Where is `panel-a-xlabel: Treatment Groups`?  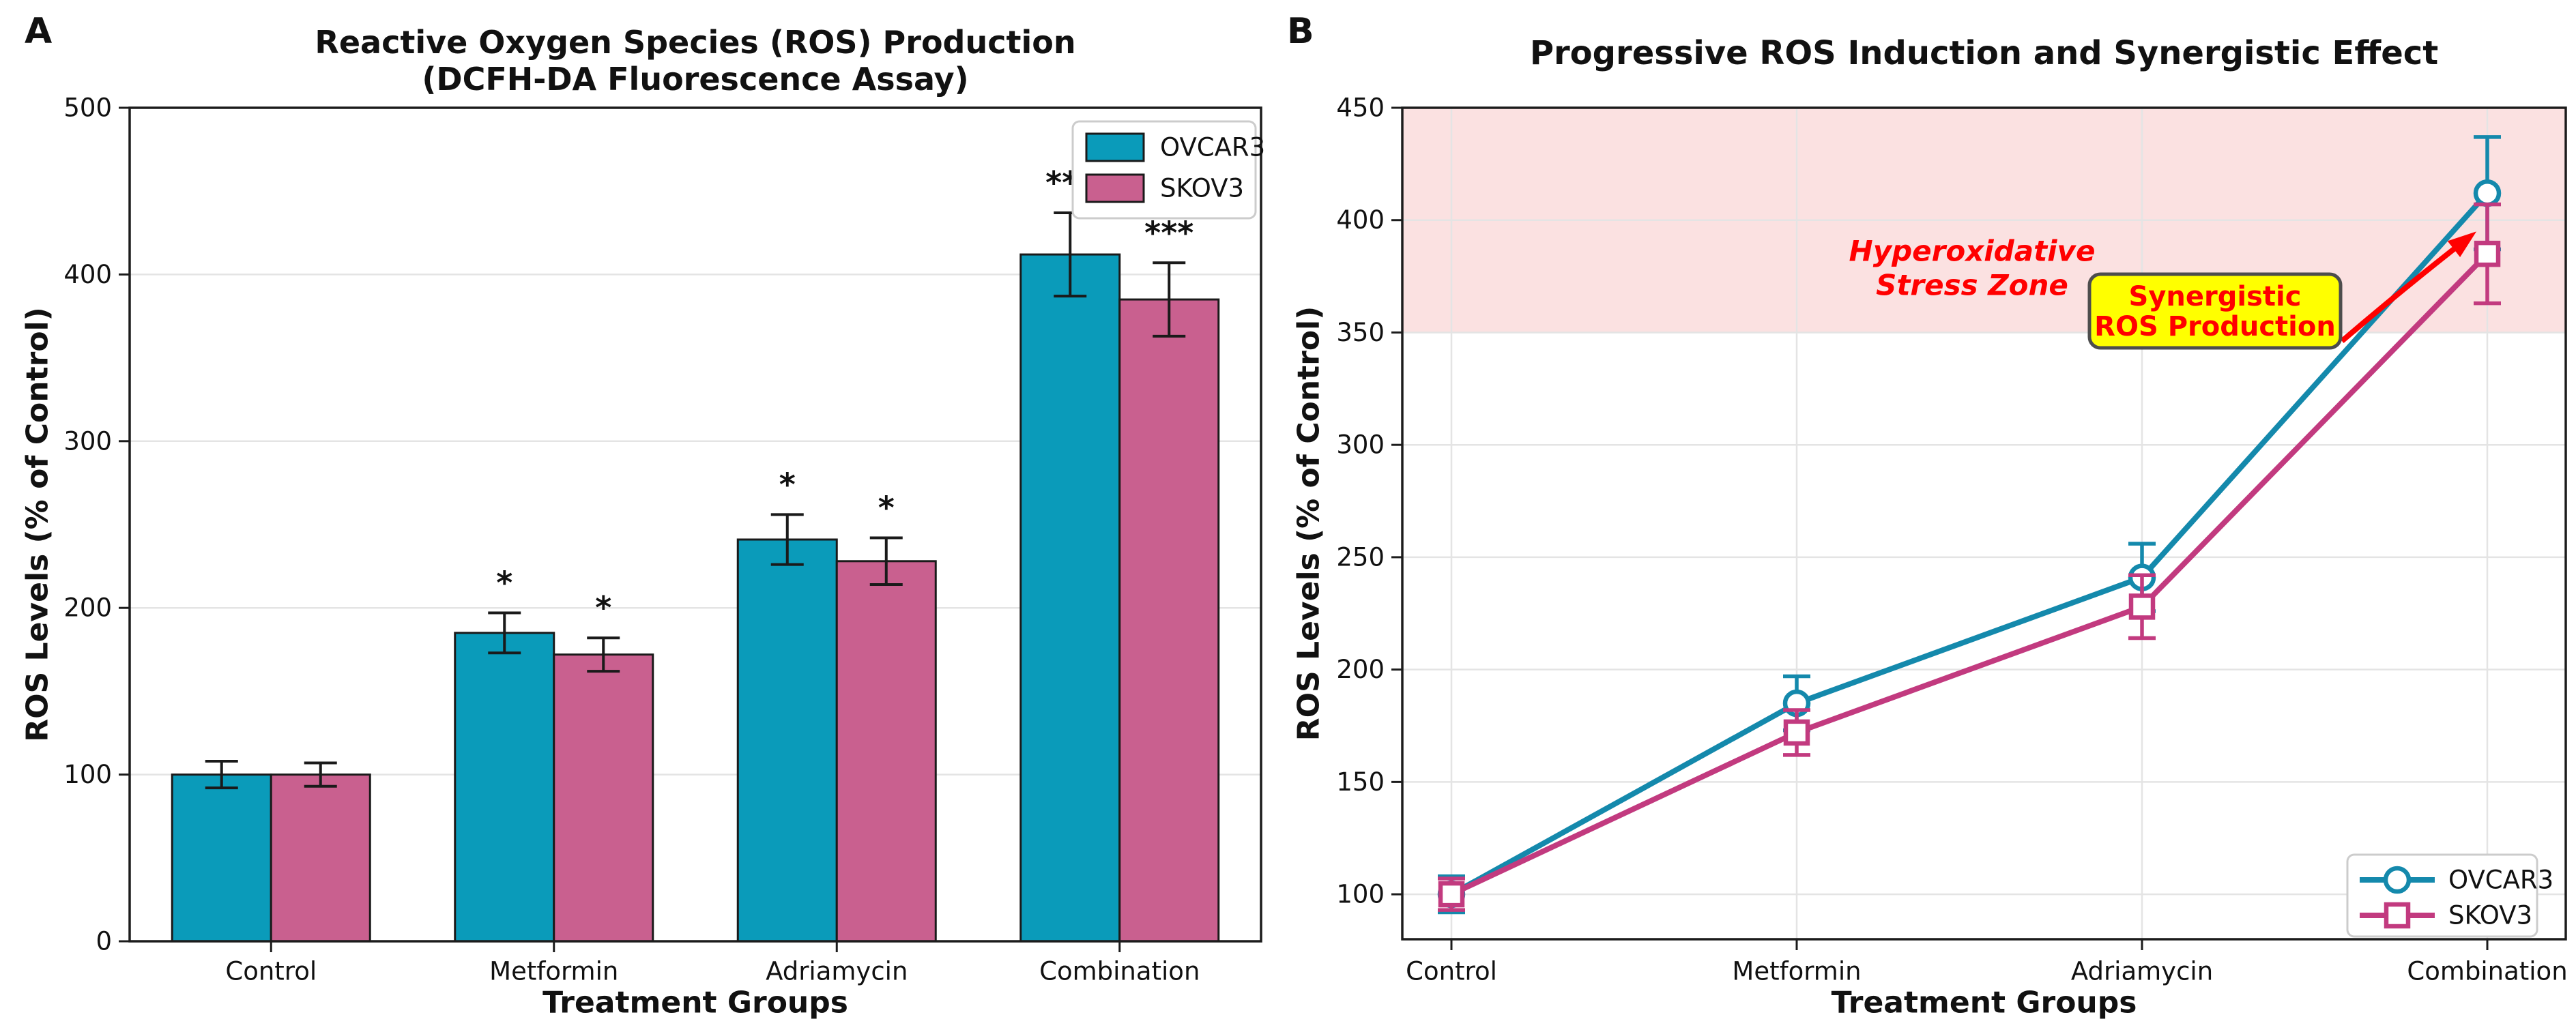 panel-a-xlabel: Treatment Groups is located at coordinates (695, 1003).